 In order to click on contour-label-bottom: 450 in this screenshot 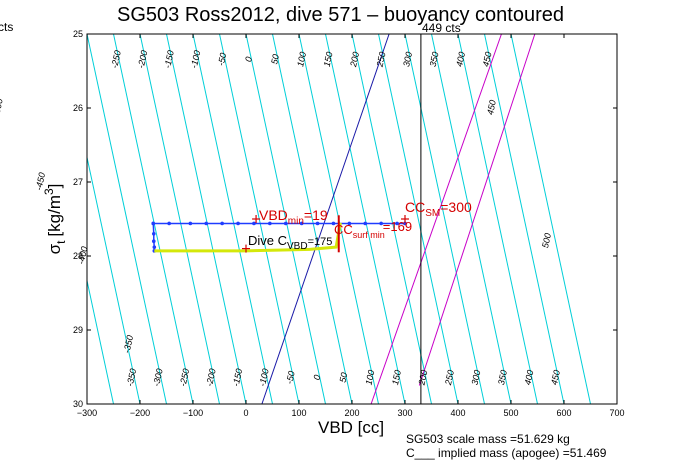, I will do `click(555, 377)`.